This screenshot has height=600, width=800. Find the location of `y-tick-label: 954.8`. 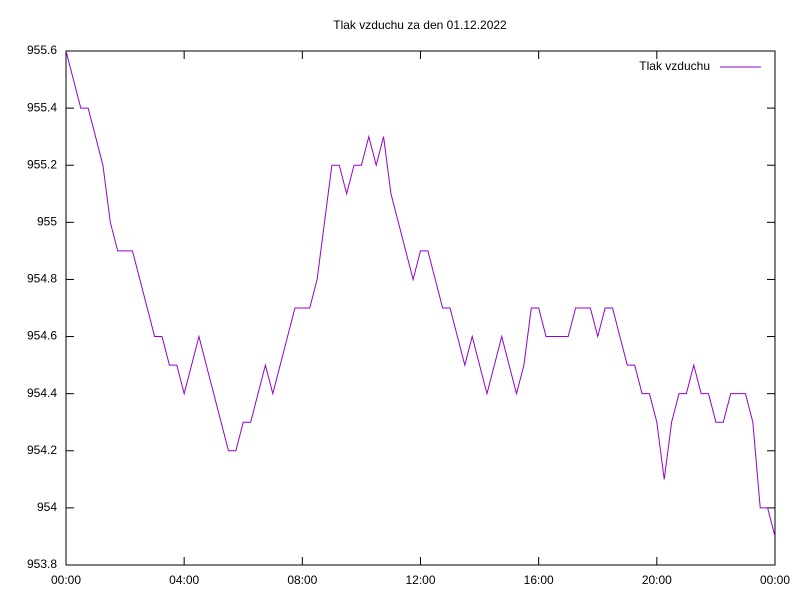

y-tick-label: 954.8 is located at coordinates (42, 279).